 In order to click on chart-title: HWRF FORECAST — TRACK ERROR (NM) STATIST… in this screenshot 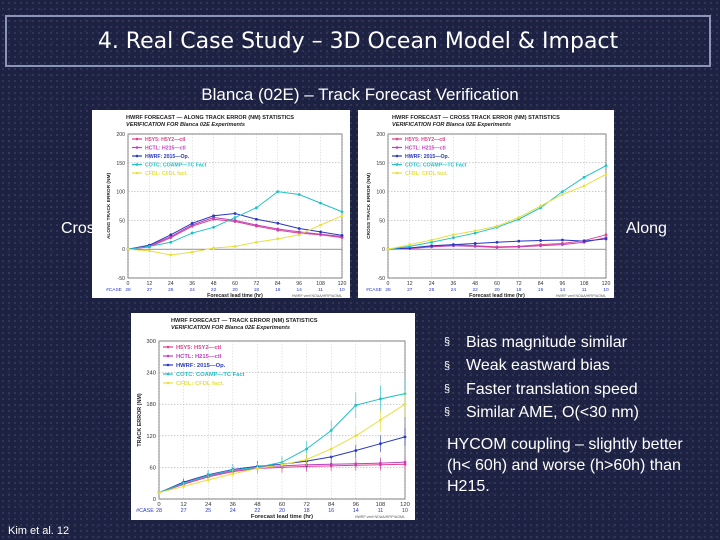, I will do `click(244, 321)`.